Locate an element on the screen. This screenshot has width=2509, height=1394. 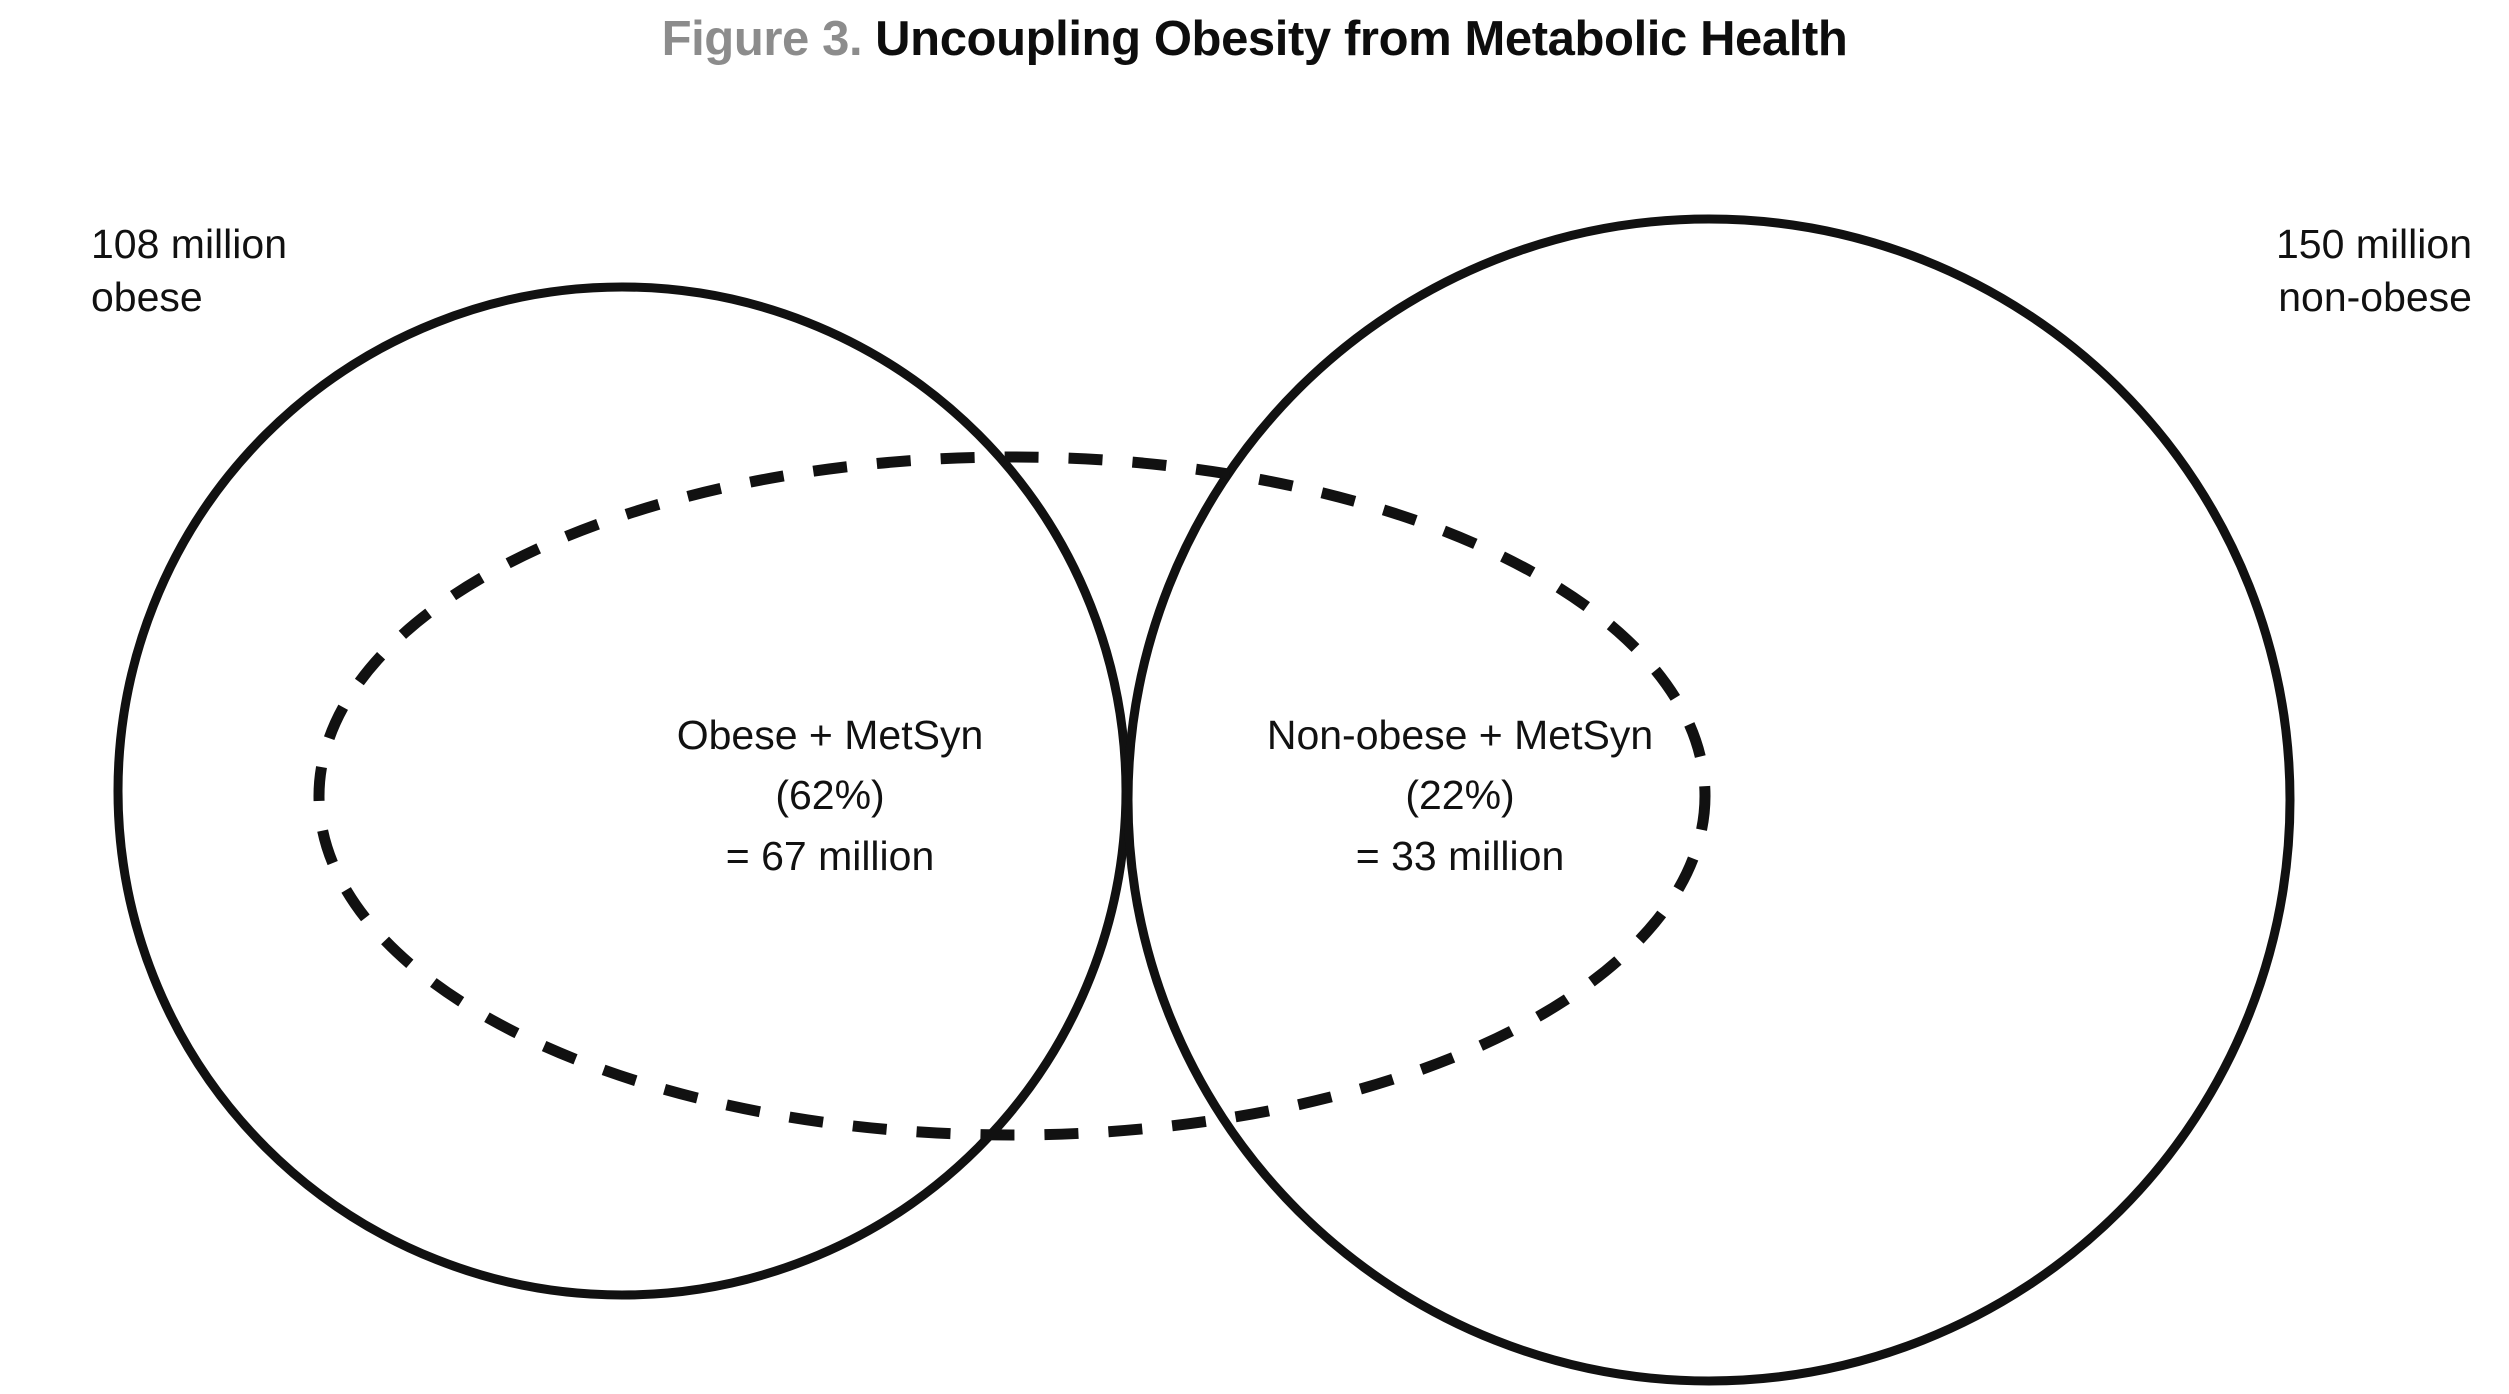
label-non-obese-count-line2: non-obese is located at coordinates (2375, 297).